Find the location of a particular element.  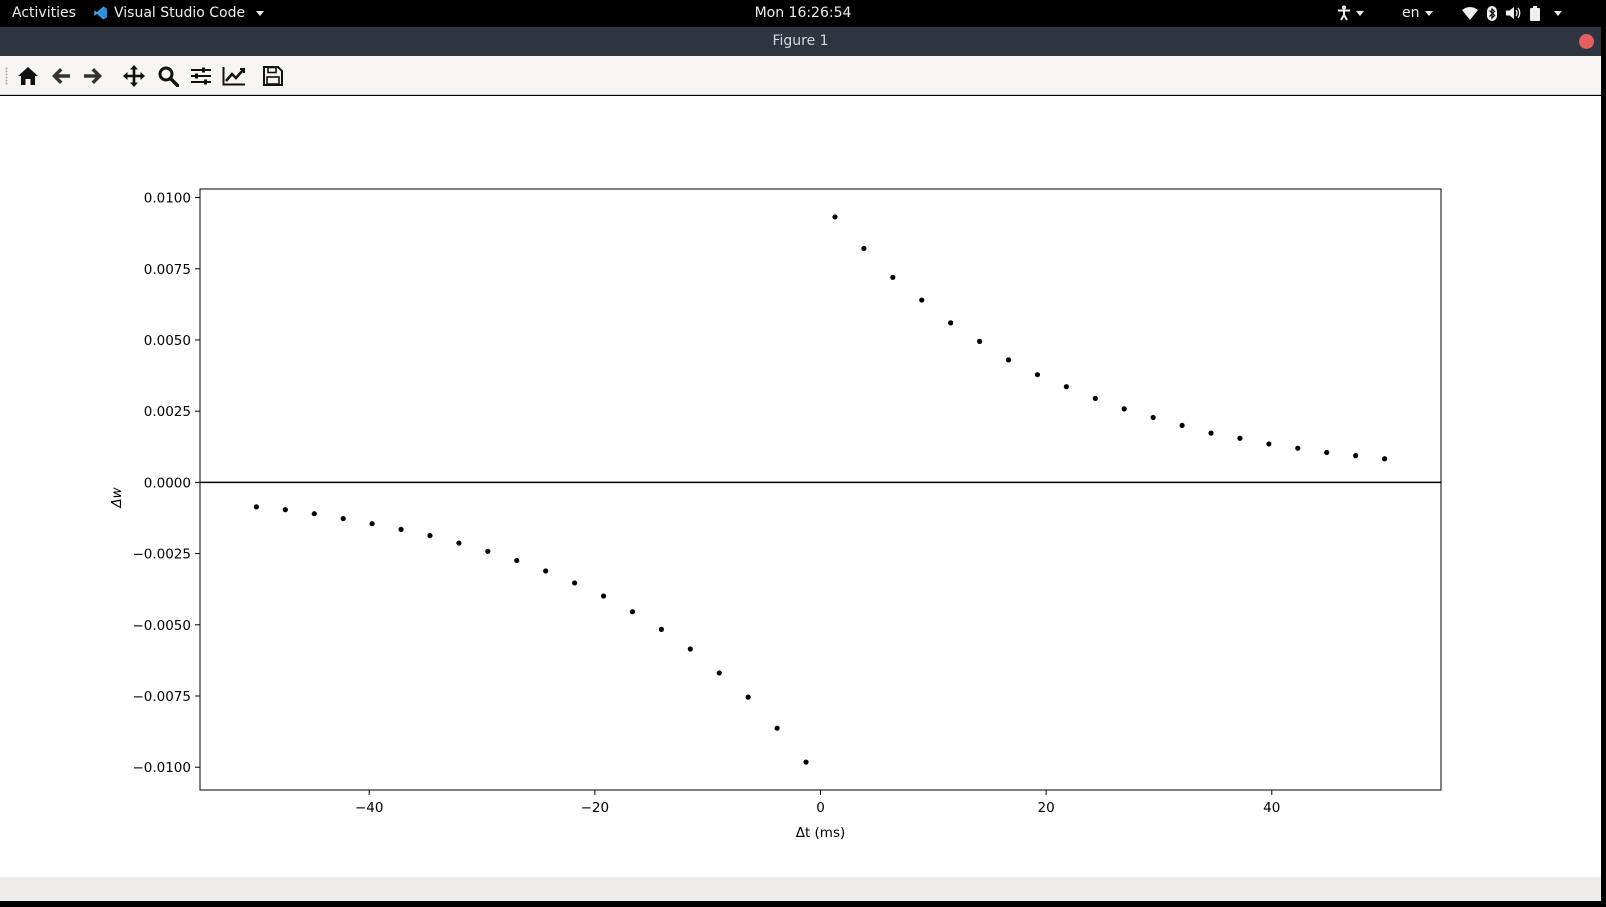

wifi-icon is located at coordinates (1470, 13).